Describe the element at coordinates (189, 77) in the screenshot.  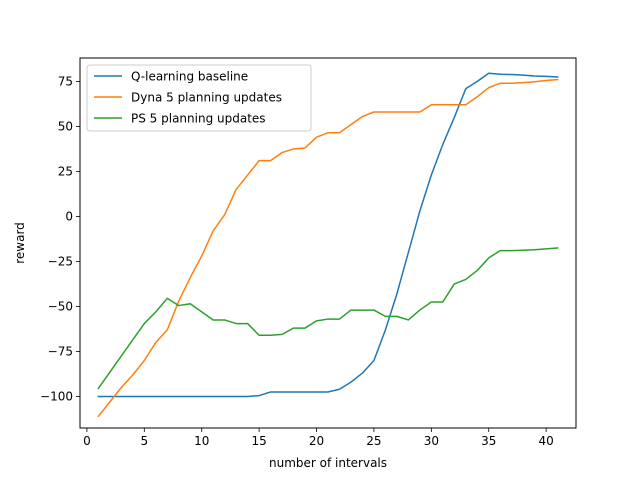
I see `legend-label: Q-learning baseline` at that location.